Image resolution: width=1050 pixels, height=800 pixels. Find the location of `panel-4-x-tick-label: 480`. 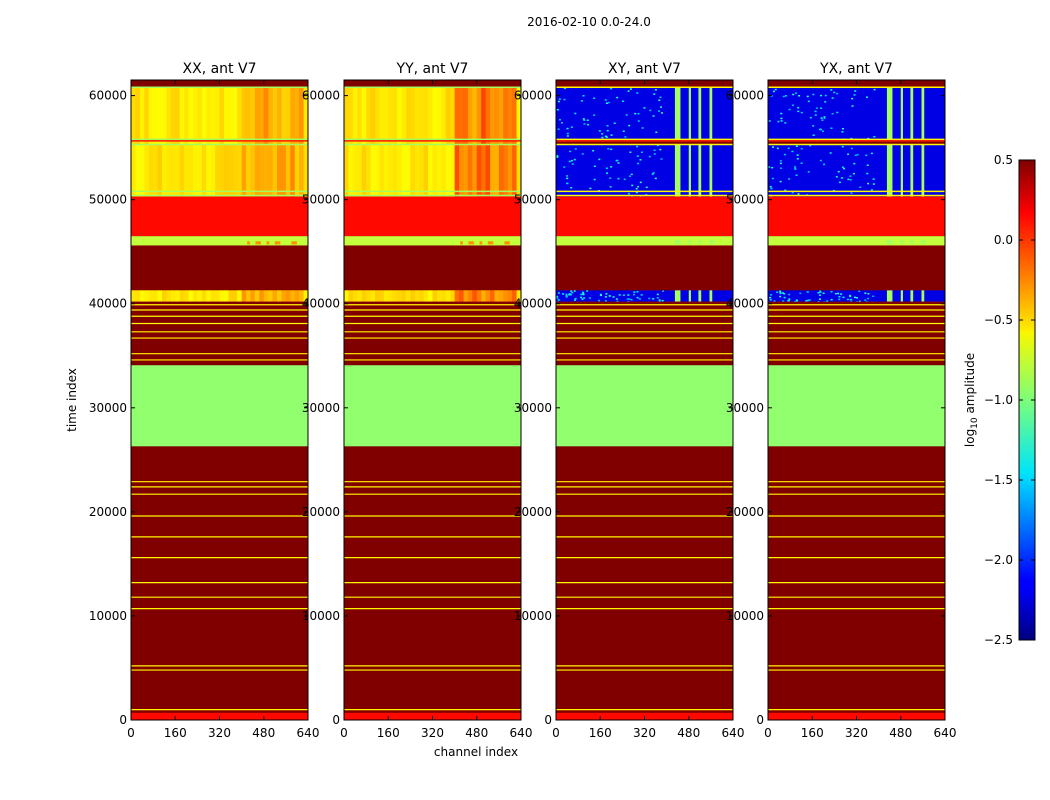

panel-4-x-tick-label: 480 is located at coordinates (900, 733).